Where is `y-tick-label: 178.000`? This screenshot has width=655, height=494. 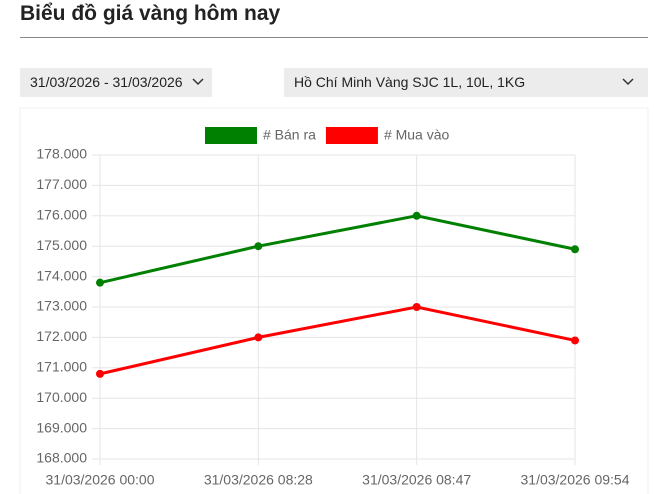
y-tick-label: 178.000 is located at coordinates (61, 154).